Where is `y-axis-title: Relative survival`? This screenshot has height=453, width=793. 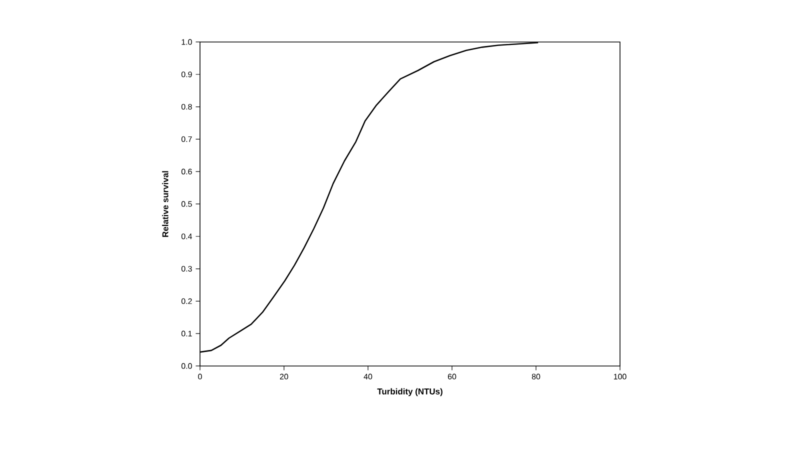 y-axis-title: Relative survival is located at coordinates (165, 204).